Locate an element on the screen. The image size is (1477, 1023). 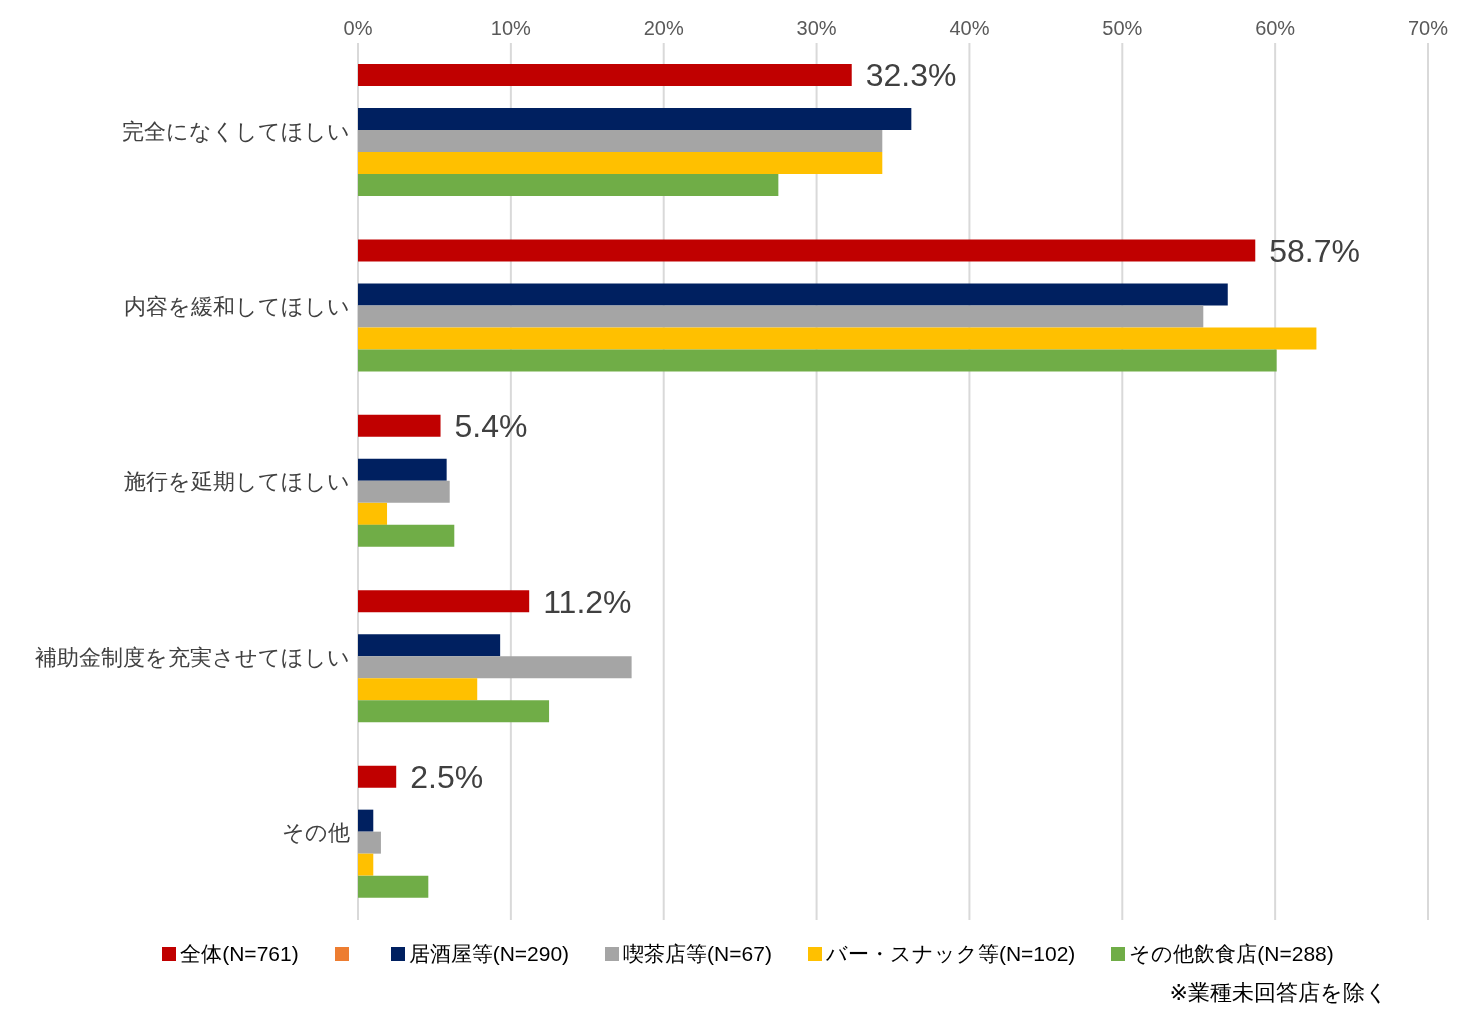
x-tick-label: 60% is located at coordinates (1275, 28).